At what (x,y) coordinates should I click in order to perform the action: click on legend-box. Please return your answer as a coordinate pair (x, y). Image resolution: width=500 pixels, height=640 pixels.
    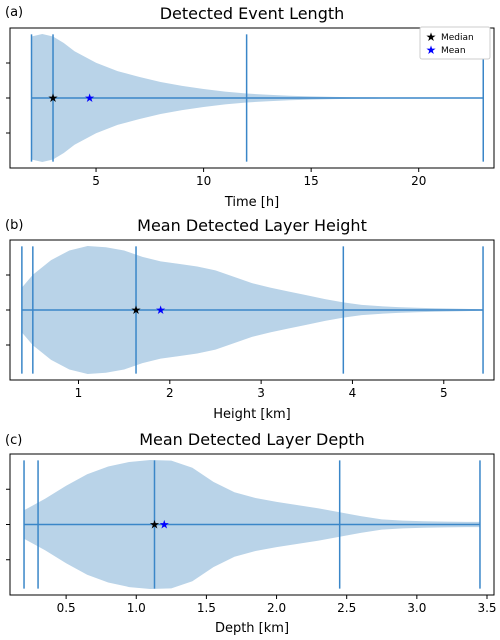
    Looking at the image, I should click on (455, 43).